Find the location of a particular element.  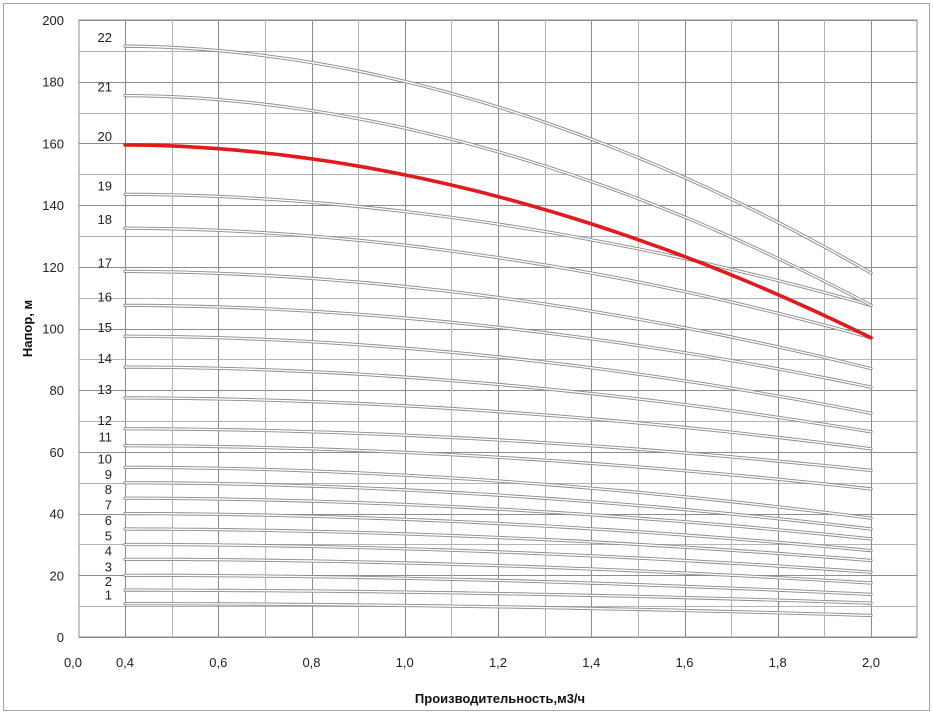

curve-label: 9 is located at coordinates (108, 474).